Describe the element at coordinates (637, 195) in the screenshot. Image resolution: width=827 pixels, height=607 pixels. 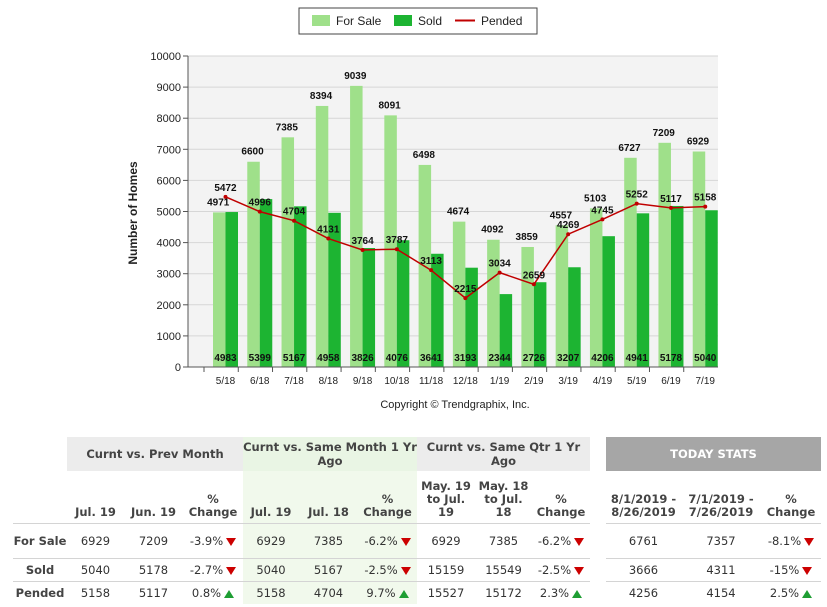
I see `data-label-pended: 5252` at that location.